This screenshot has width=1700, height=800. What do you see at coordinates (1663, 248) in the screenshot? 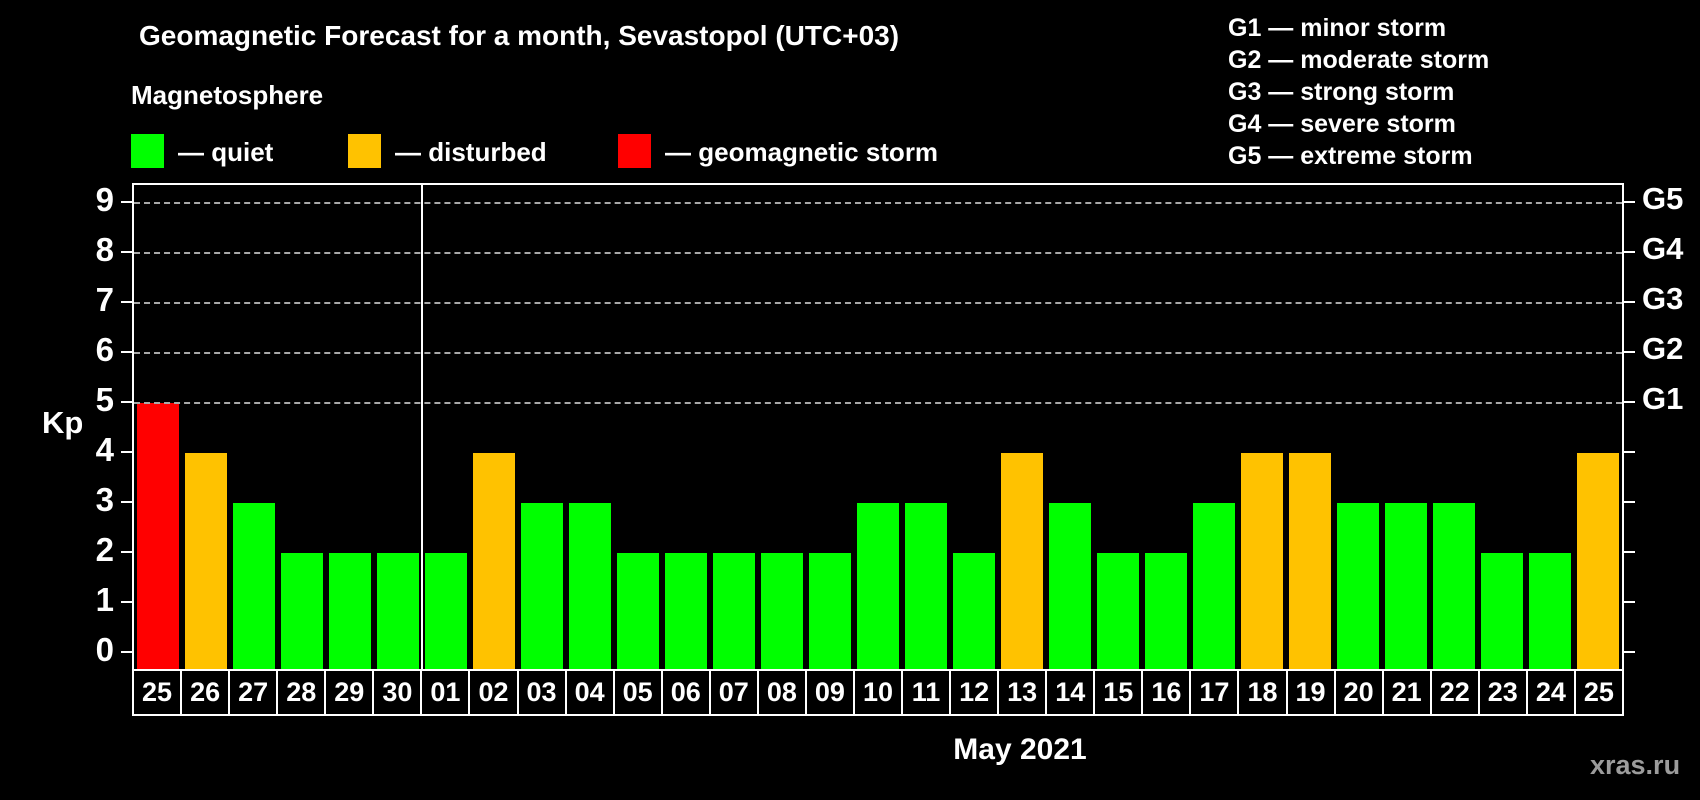
I see `g-level-label-G4: G4` at bounding box center [1663, 248].